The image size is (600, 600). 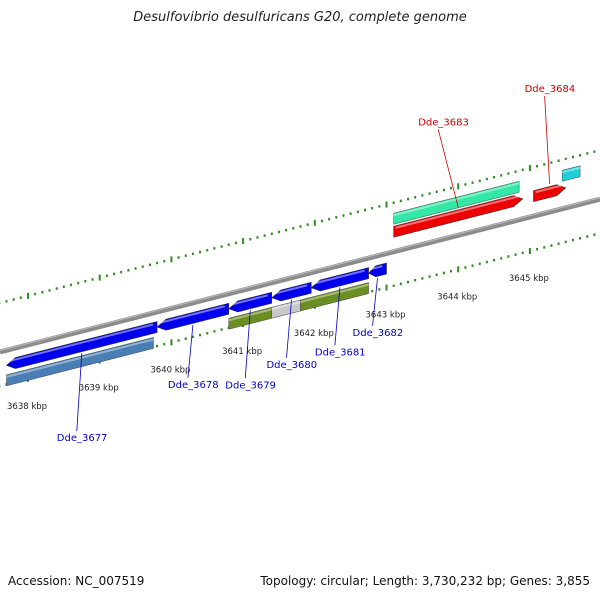 I want to click on gene-label-dde_3678: Dde_3678, so click(x=193, y=385).